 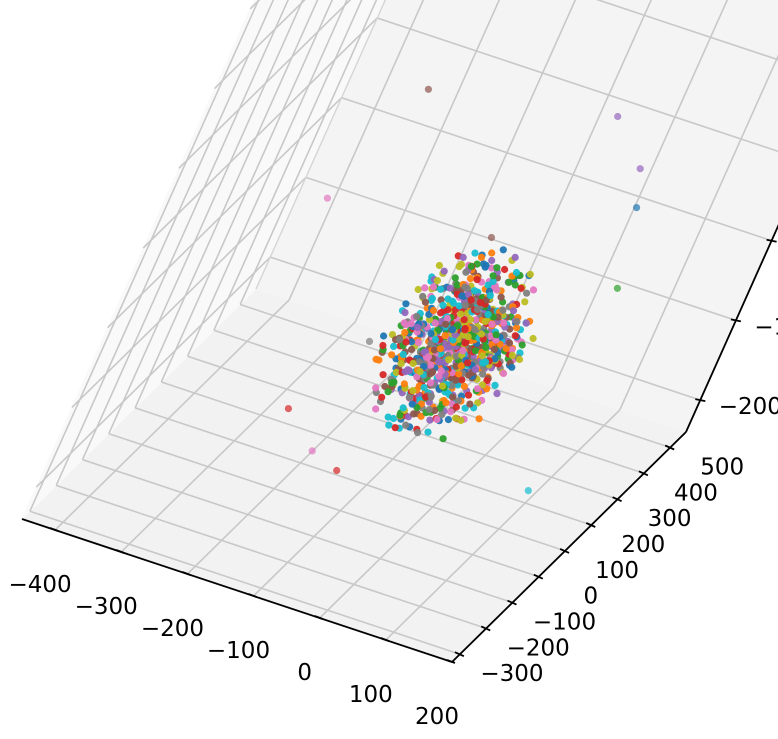 What do you see at coordinates (696, 493) in the screenshot?
I see `y-tick-label: 400` at bounding box center [696, 493].